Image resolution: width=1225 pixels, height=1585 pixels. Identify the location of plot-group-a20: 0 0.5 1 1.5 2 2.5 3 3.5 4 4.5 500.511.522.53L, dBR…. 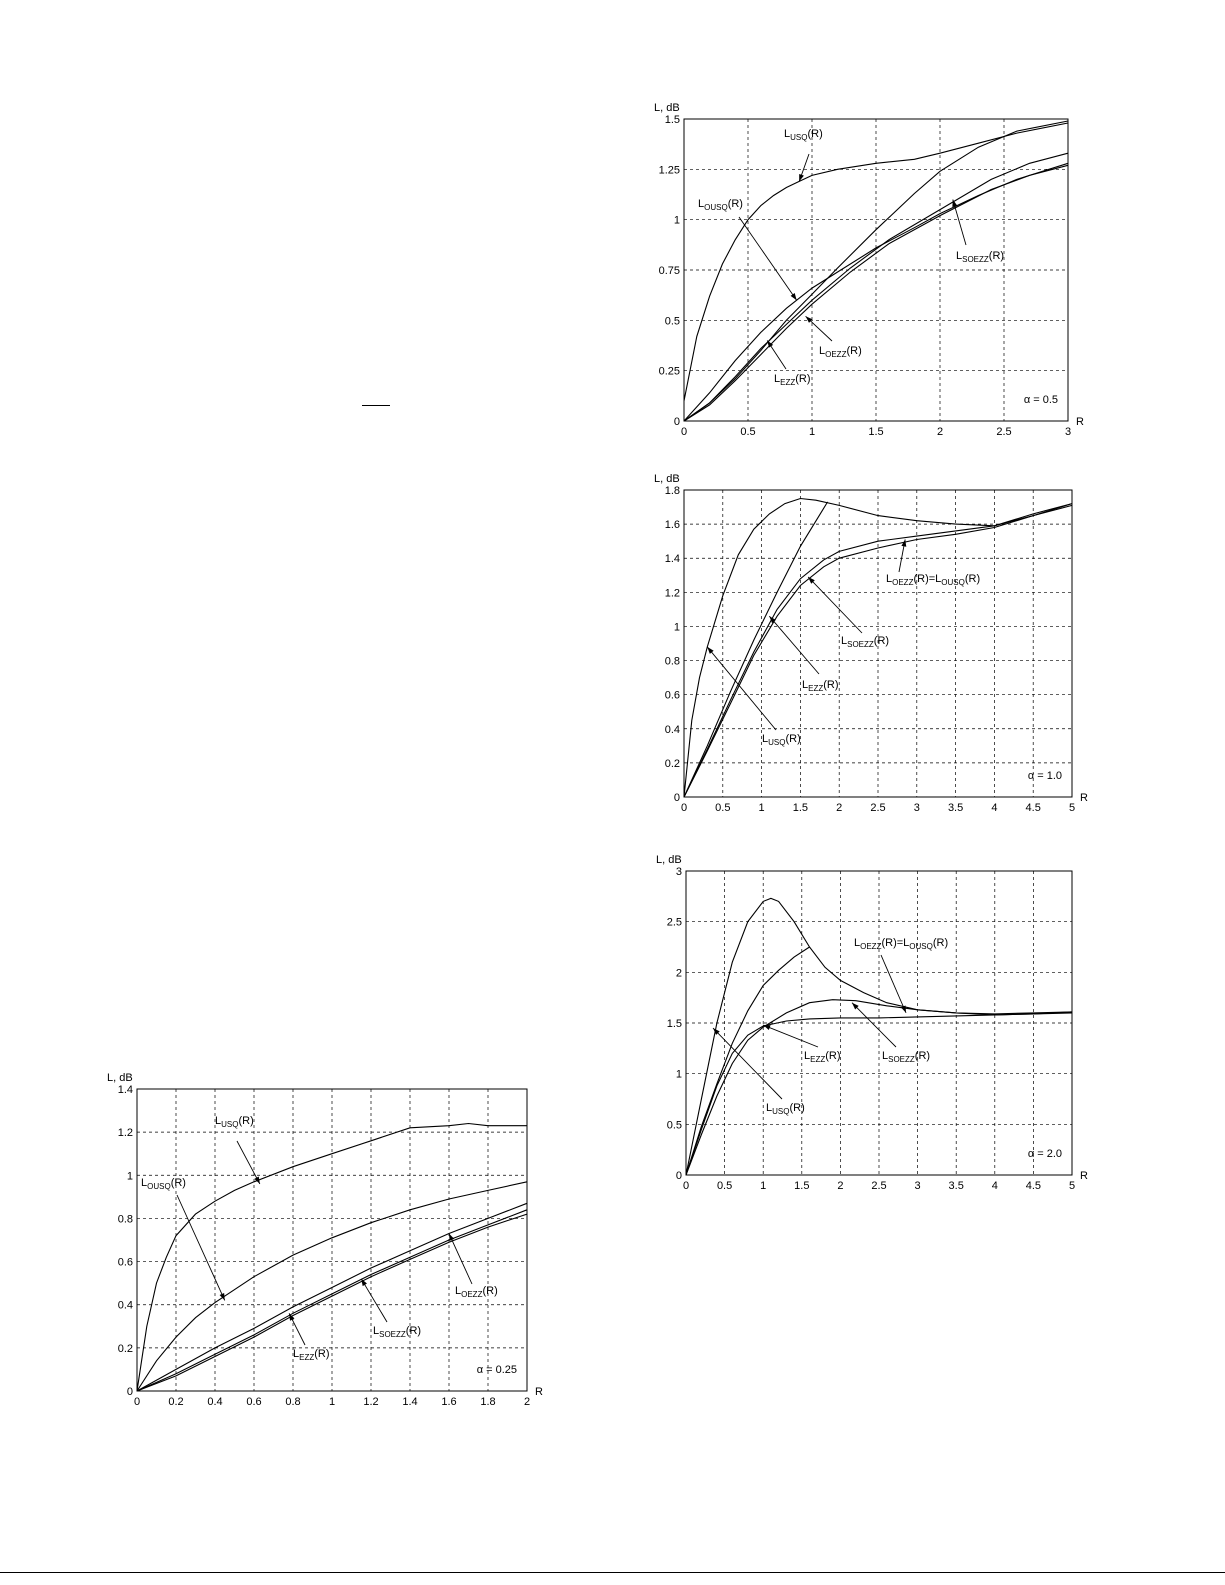
(872, 1023).